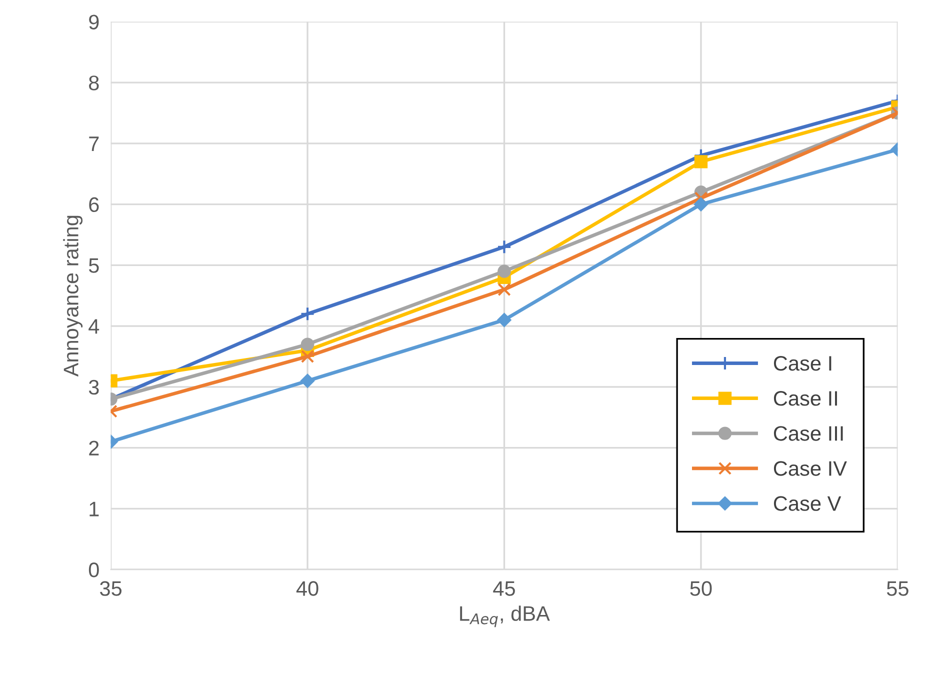 The image size is (939, 678). I want to click on y-tick-label: 3, so click(93, 387).